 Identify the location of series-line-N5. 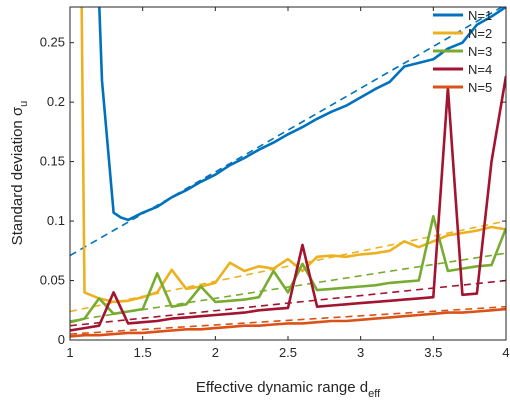
(288, 322).